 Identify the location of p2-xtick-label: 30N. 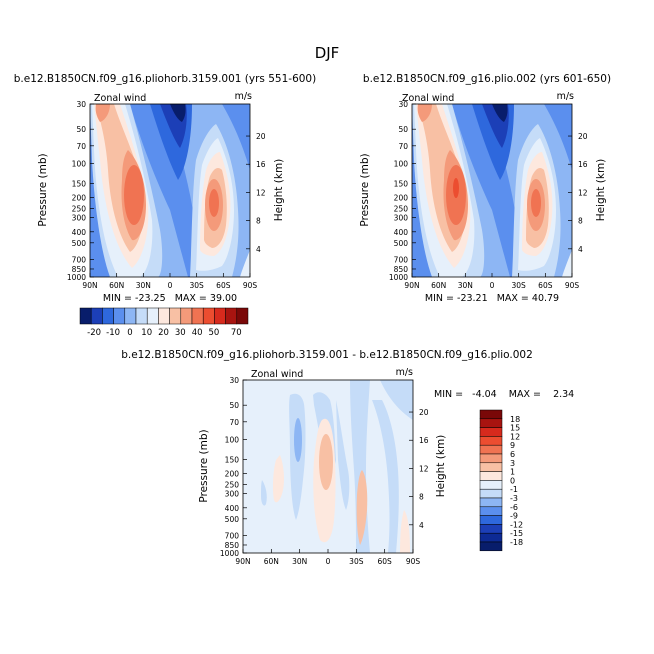
(465, 285).